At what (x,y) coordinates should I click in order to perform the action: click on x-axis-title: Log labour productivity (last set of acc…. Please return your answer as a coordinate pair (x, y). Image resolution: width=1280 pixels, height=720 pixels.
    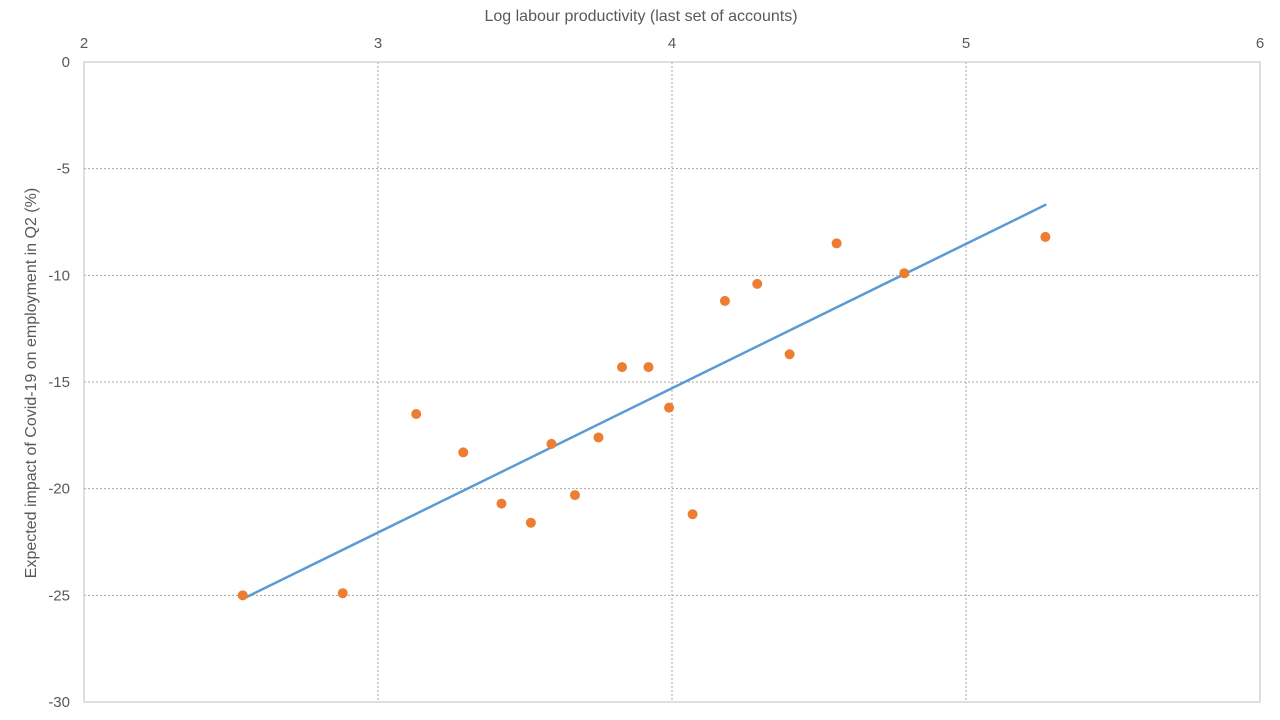
    Looking at the image, I should click on (640, 16).